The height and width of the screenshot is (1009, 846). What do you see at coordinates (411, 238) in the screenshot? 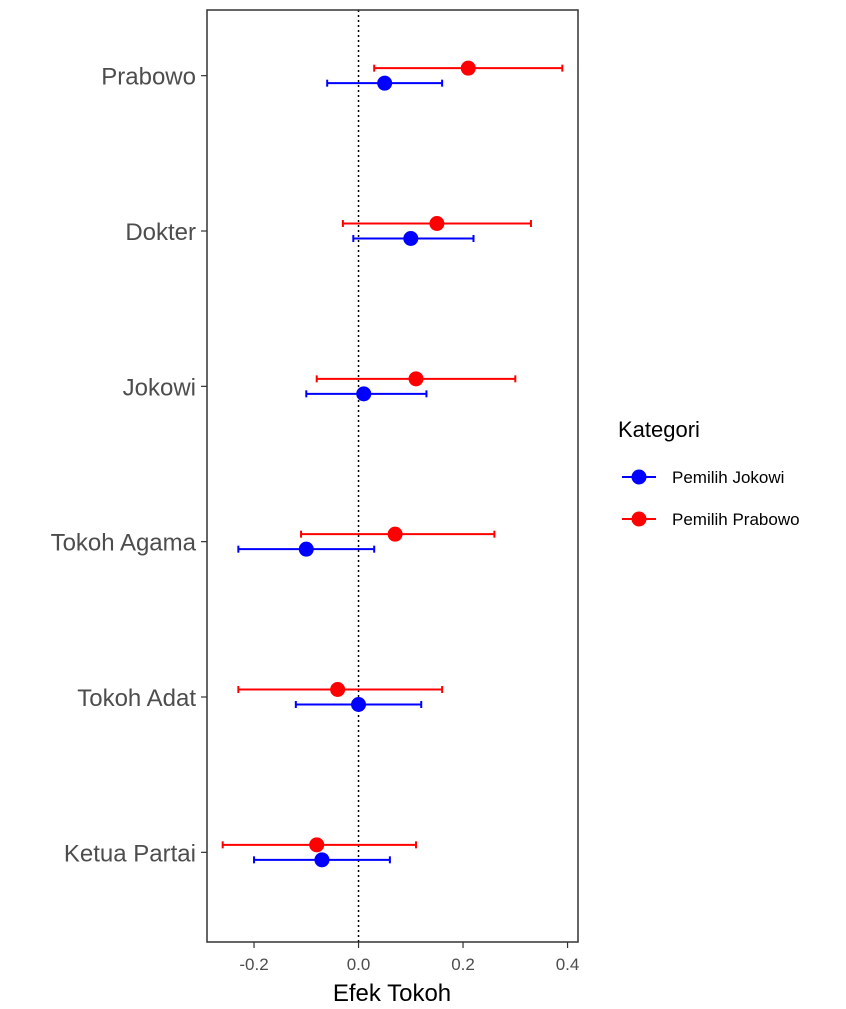
I see `point-pemilih-jokowi-dokter` at bounding box center [411, 238].